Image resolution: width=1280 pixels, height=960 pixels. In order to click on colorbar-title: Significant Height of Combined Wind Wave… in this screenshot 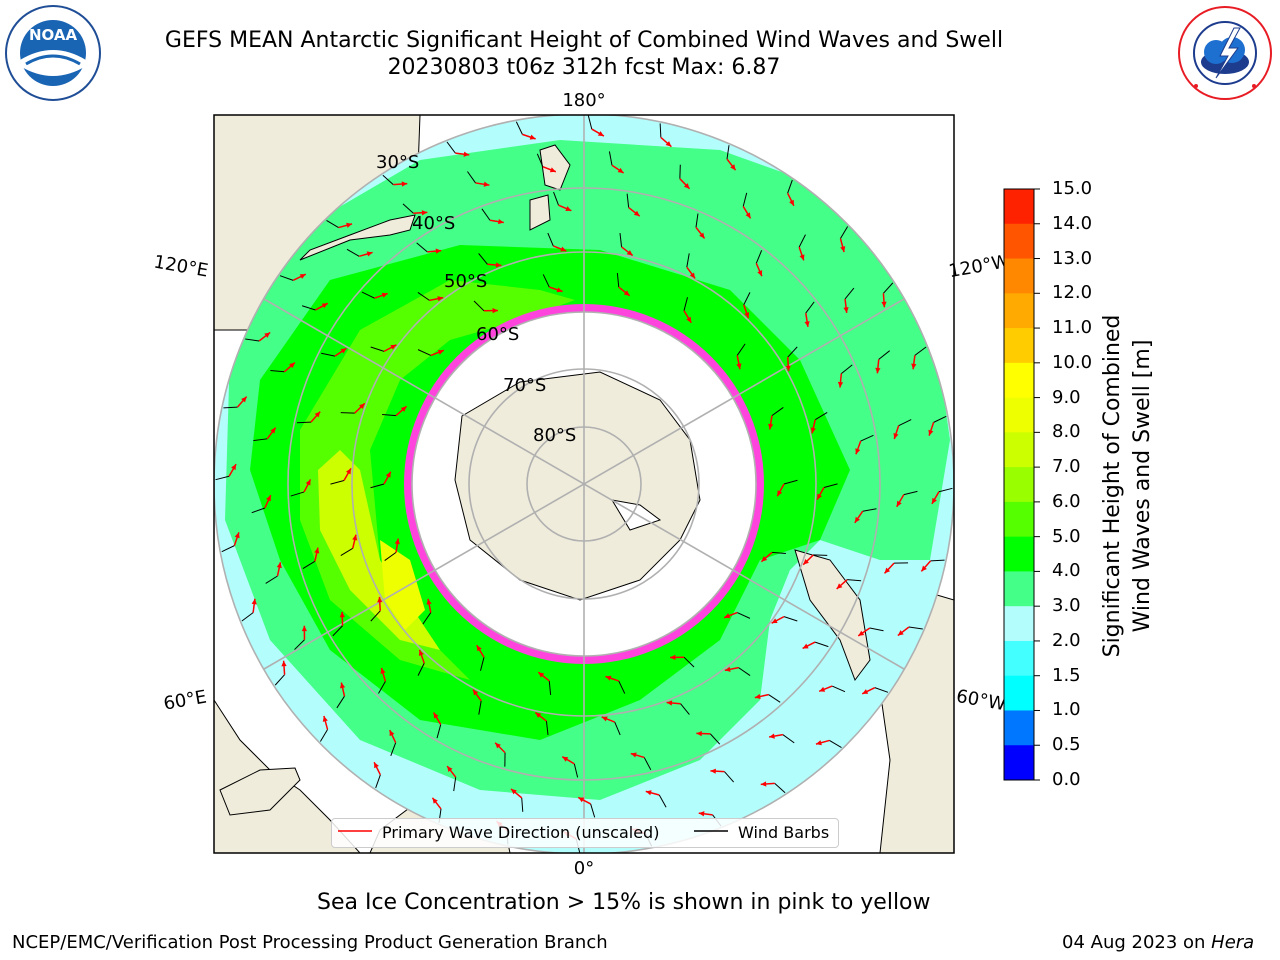, I will do `click(1127, 486)`.